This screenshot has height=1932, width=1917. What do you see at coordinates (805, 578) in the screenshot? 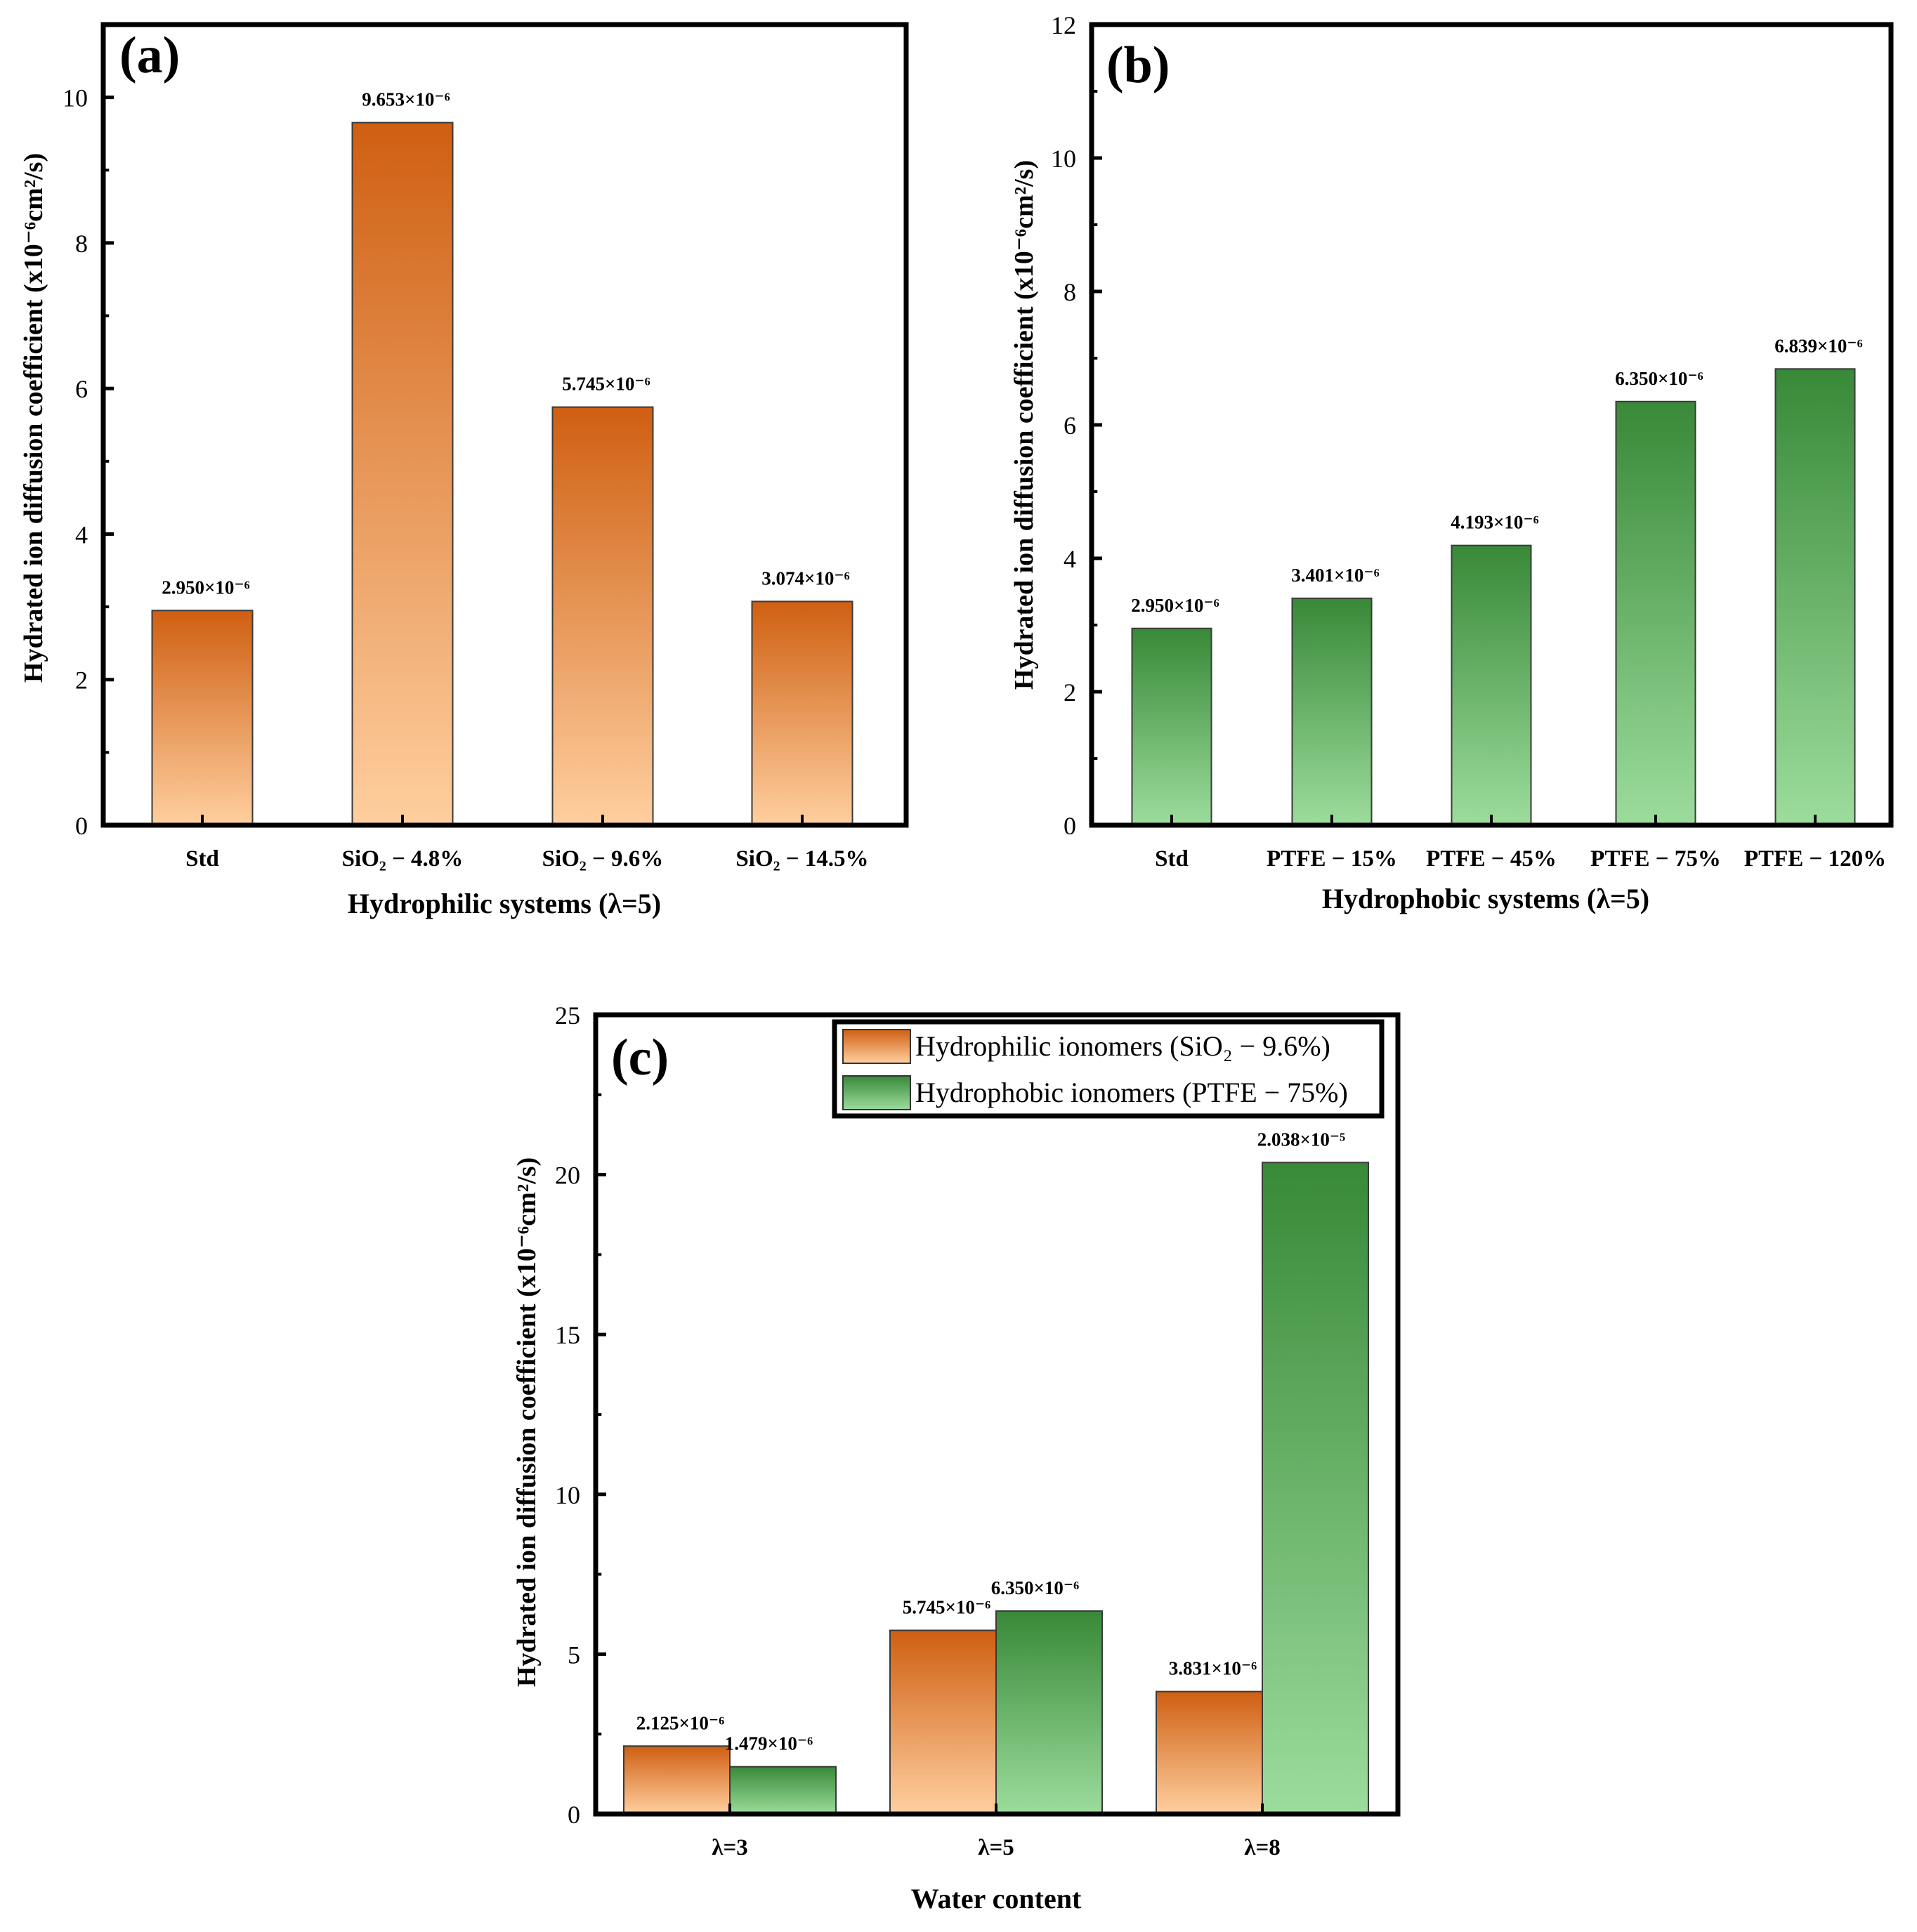
I see `panel-a-data-label-3: 3.074×10⁻⁶` at bounding box center [805, 578].